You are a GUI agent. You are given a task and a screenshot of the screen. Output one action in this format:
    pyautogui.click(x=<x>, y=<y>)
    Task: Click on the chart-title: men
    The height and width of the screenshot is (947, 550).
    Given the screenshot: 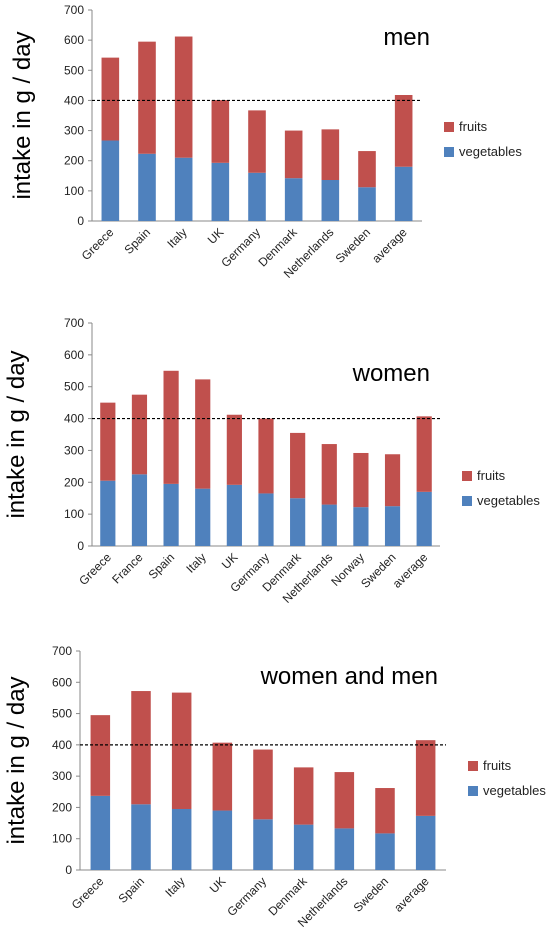 What is the action you would take?
    pyautogui.click(x=406, y=37)
    